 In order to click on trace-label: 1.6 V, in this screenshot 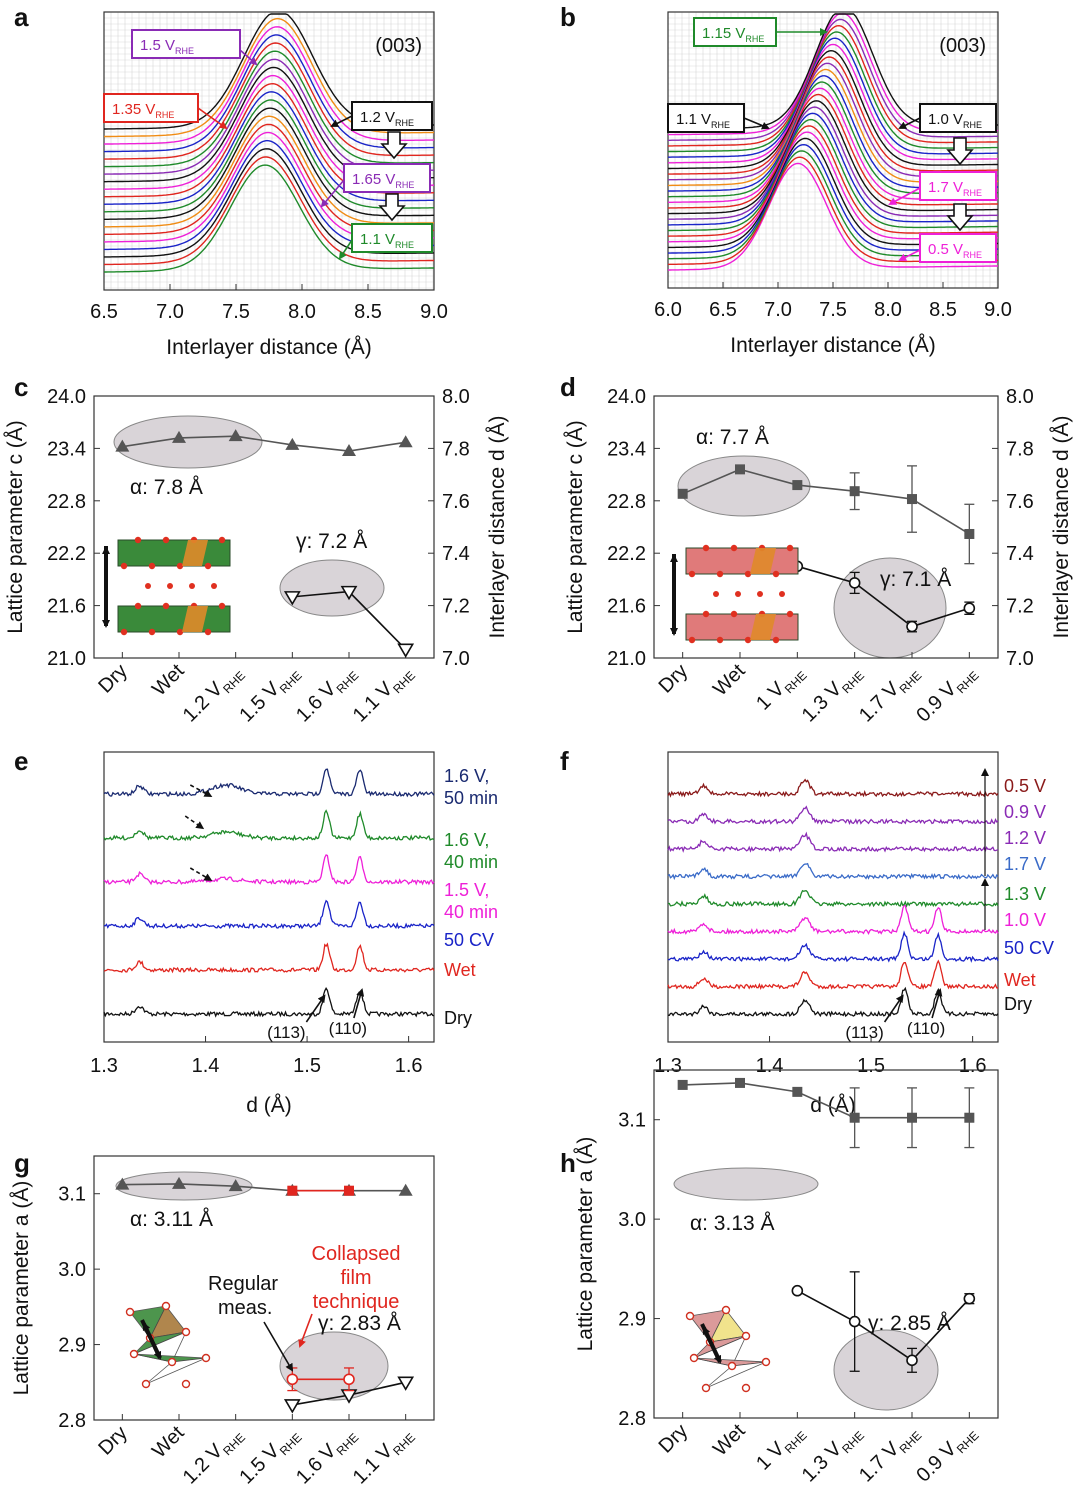, I will do `click(466, 840)`.